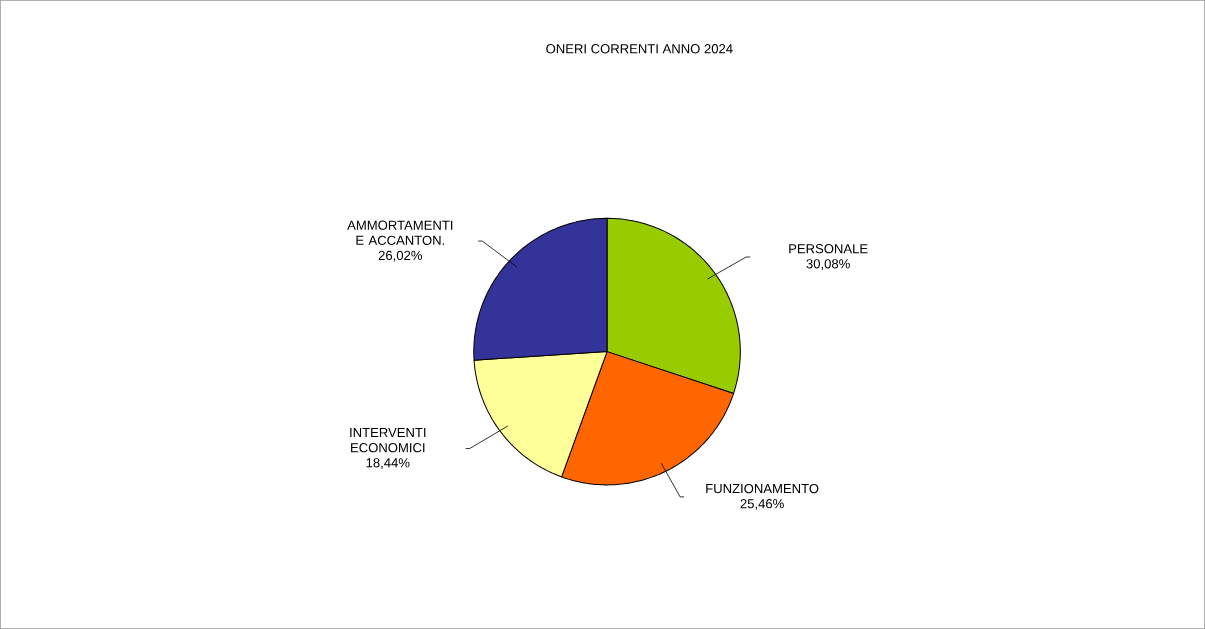  Describe the element at coordinates (388, 440) in the screenshot. I see `slice-label: INTERVENTI ECONOMICI` at that location.